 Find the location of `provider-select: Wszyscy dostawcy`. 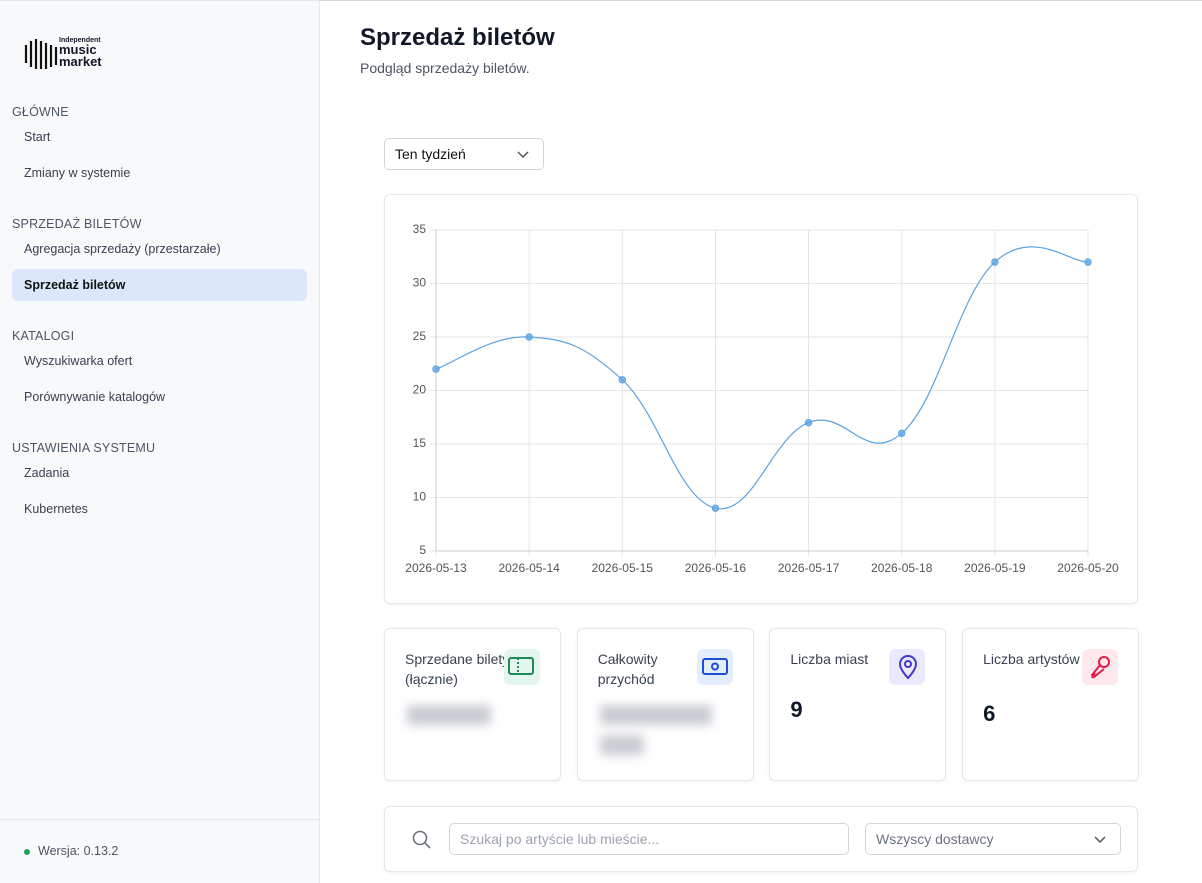

provider-select: Wszyscy dostawcy is located at coordinates (993, 839).